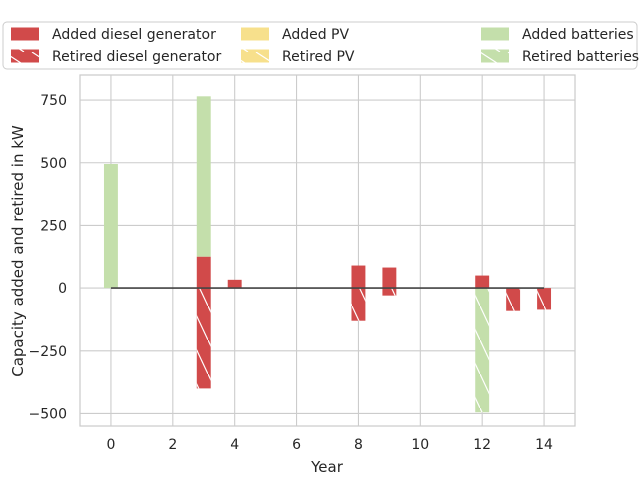 This screenshot has height=480, width=640. What do you see at coordinates (25, 34) in the screenshot?
I see `legend-swatch-added-diesel-generator` at bounding box center [25, 34].